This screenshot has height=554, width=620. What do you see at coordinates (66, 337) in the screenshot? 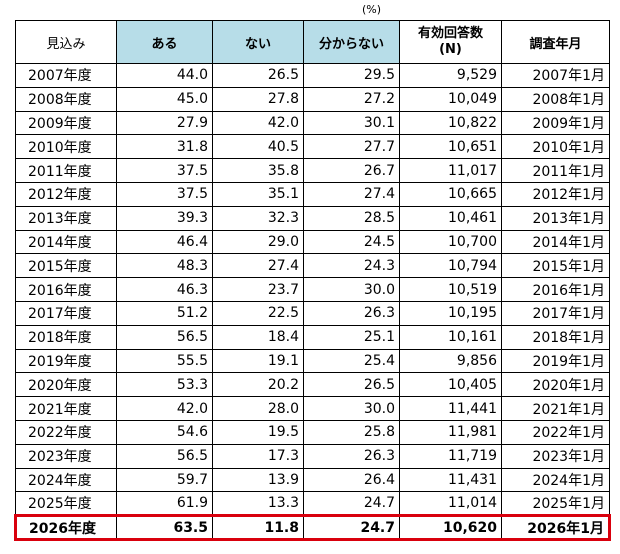
I see `year-cell: 2018年度` at bounding box center [66, 337].